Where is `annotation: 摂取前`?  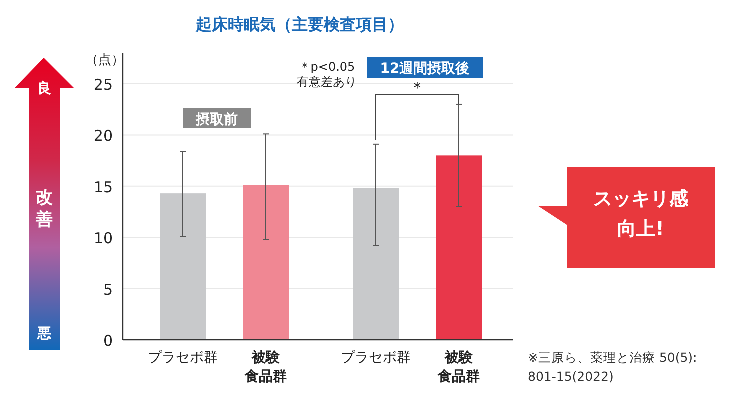 annotation: 摂取前 is located at coordinates (216, 120).